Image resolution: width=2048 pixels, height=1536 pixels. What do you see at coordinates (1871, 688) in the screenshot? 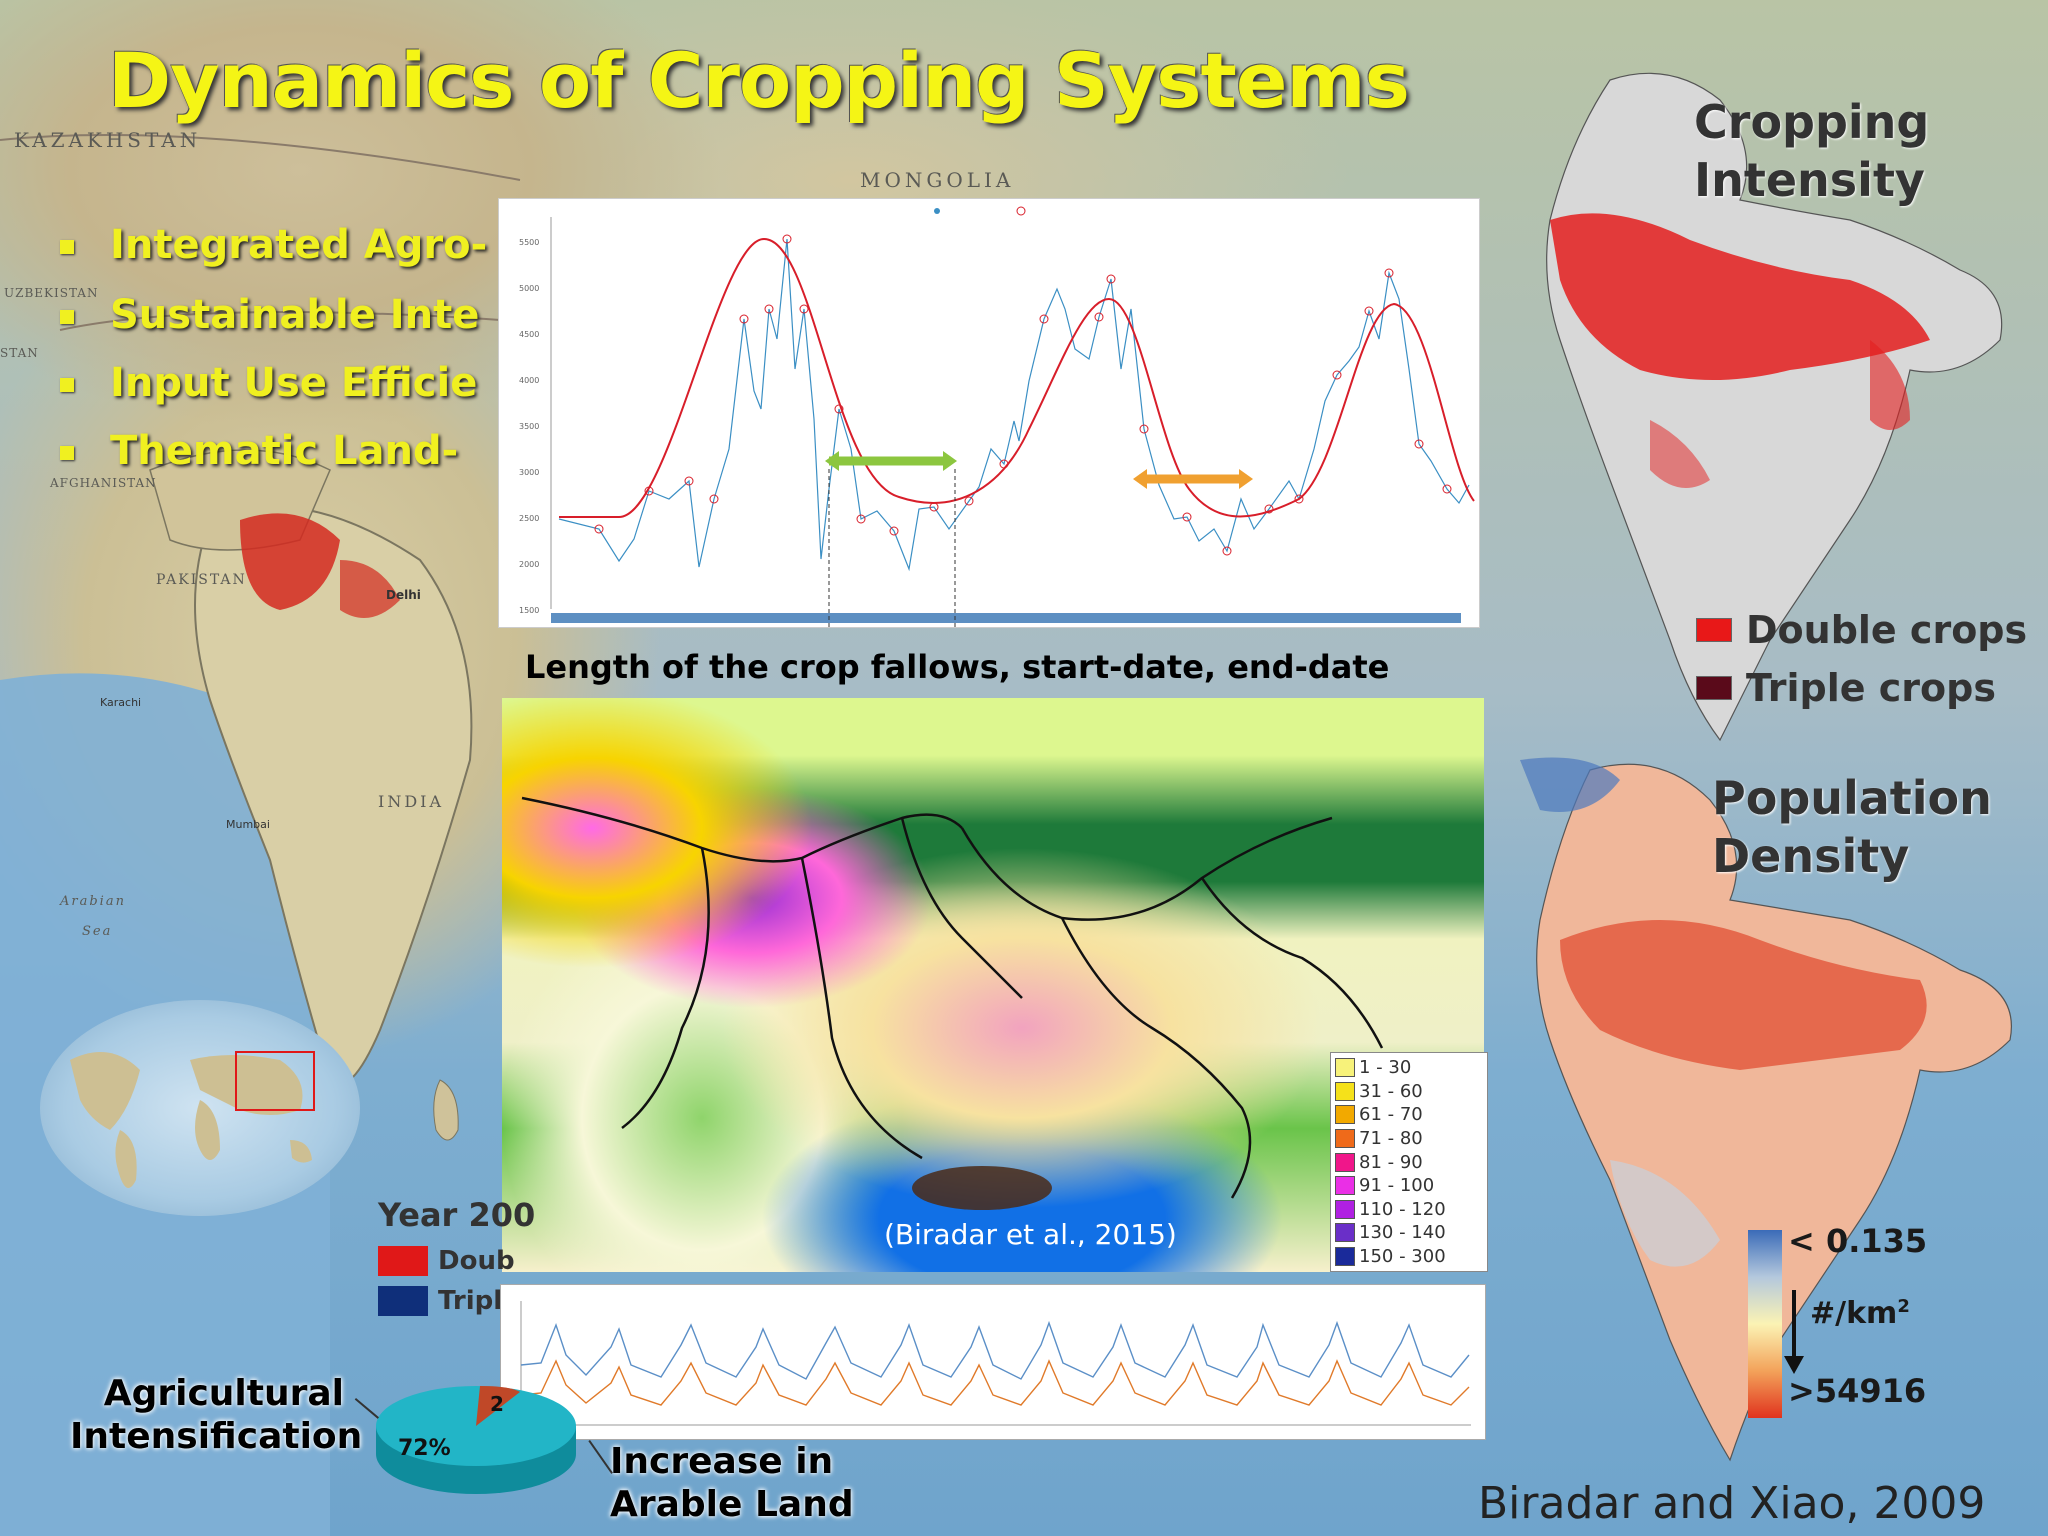
I see `legend-label: Triple crops` at bounding box center [1871, 688].